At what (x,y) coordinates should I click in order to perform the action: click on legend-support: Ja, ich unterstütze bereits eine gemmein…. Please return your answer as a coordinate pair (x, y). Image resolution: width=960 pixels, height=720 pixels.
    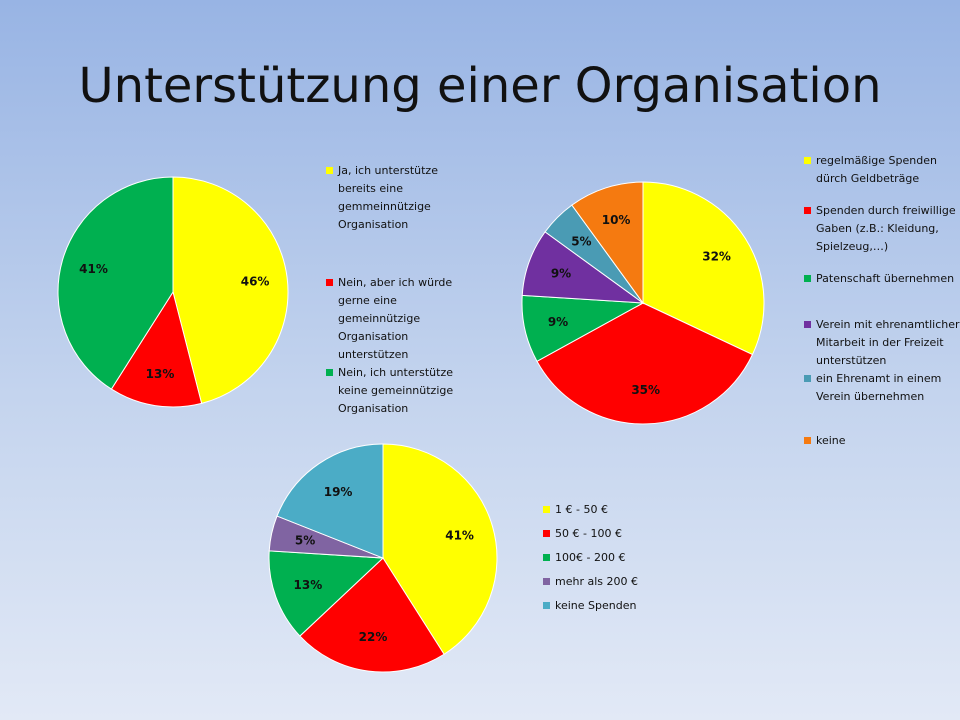
    Looking at the image, I should click on (396, 290).